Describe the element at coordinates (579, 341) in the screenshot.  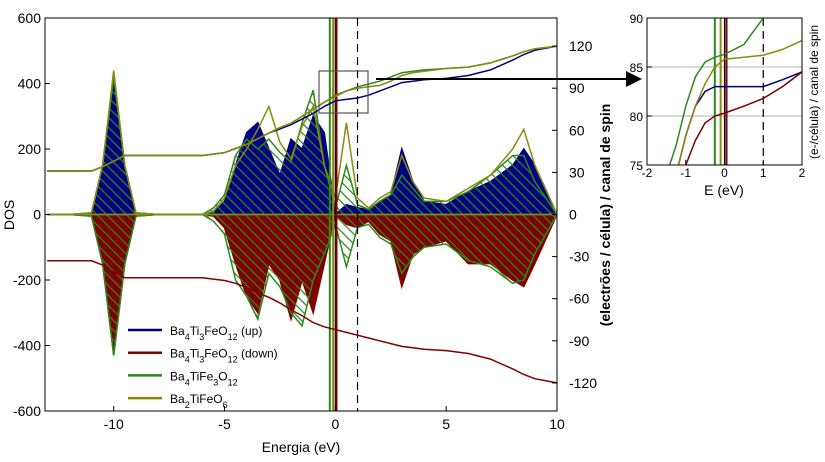
I see `y2-tick-label: -90` at that location.